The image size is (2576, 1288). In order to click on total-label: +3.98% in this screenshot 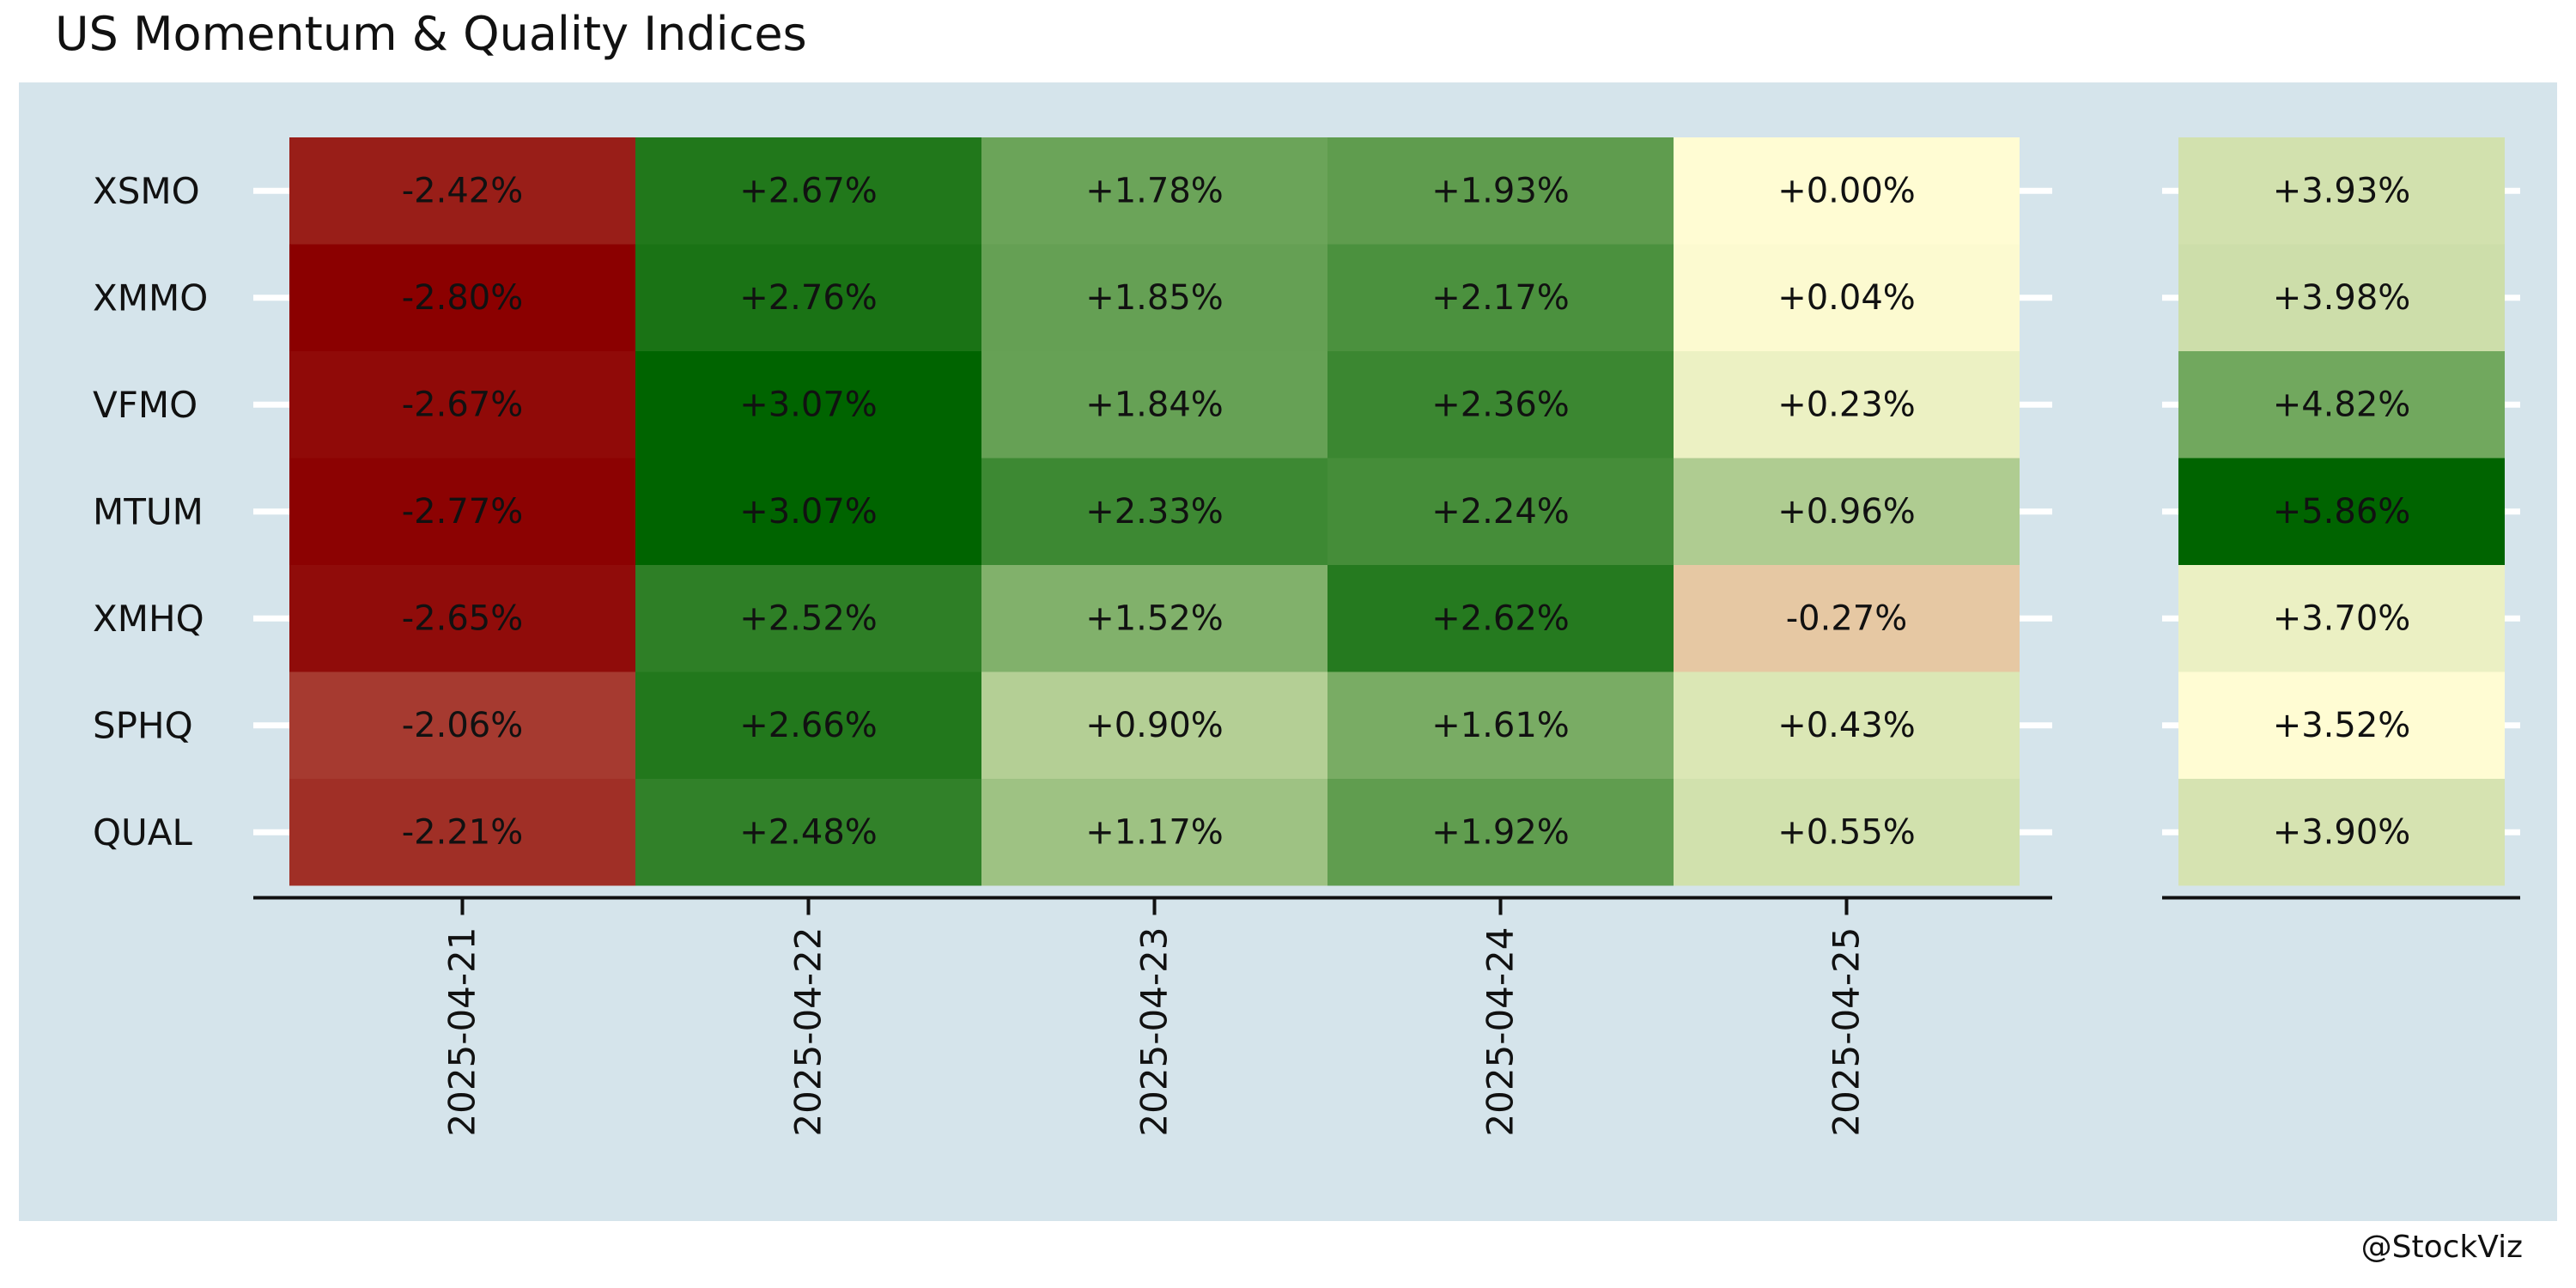, I will do `click(2342, 298)`.